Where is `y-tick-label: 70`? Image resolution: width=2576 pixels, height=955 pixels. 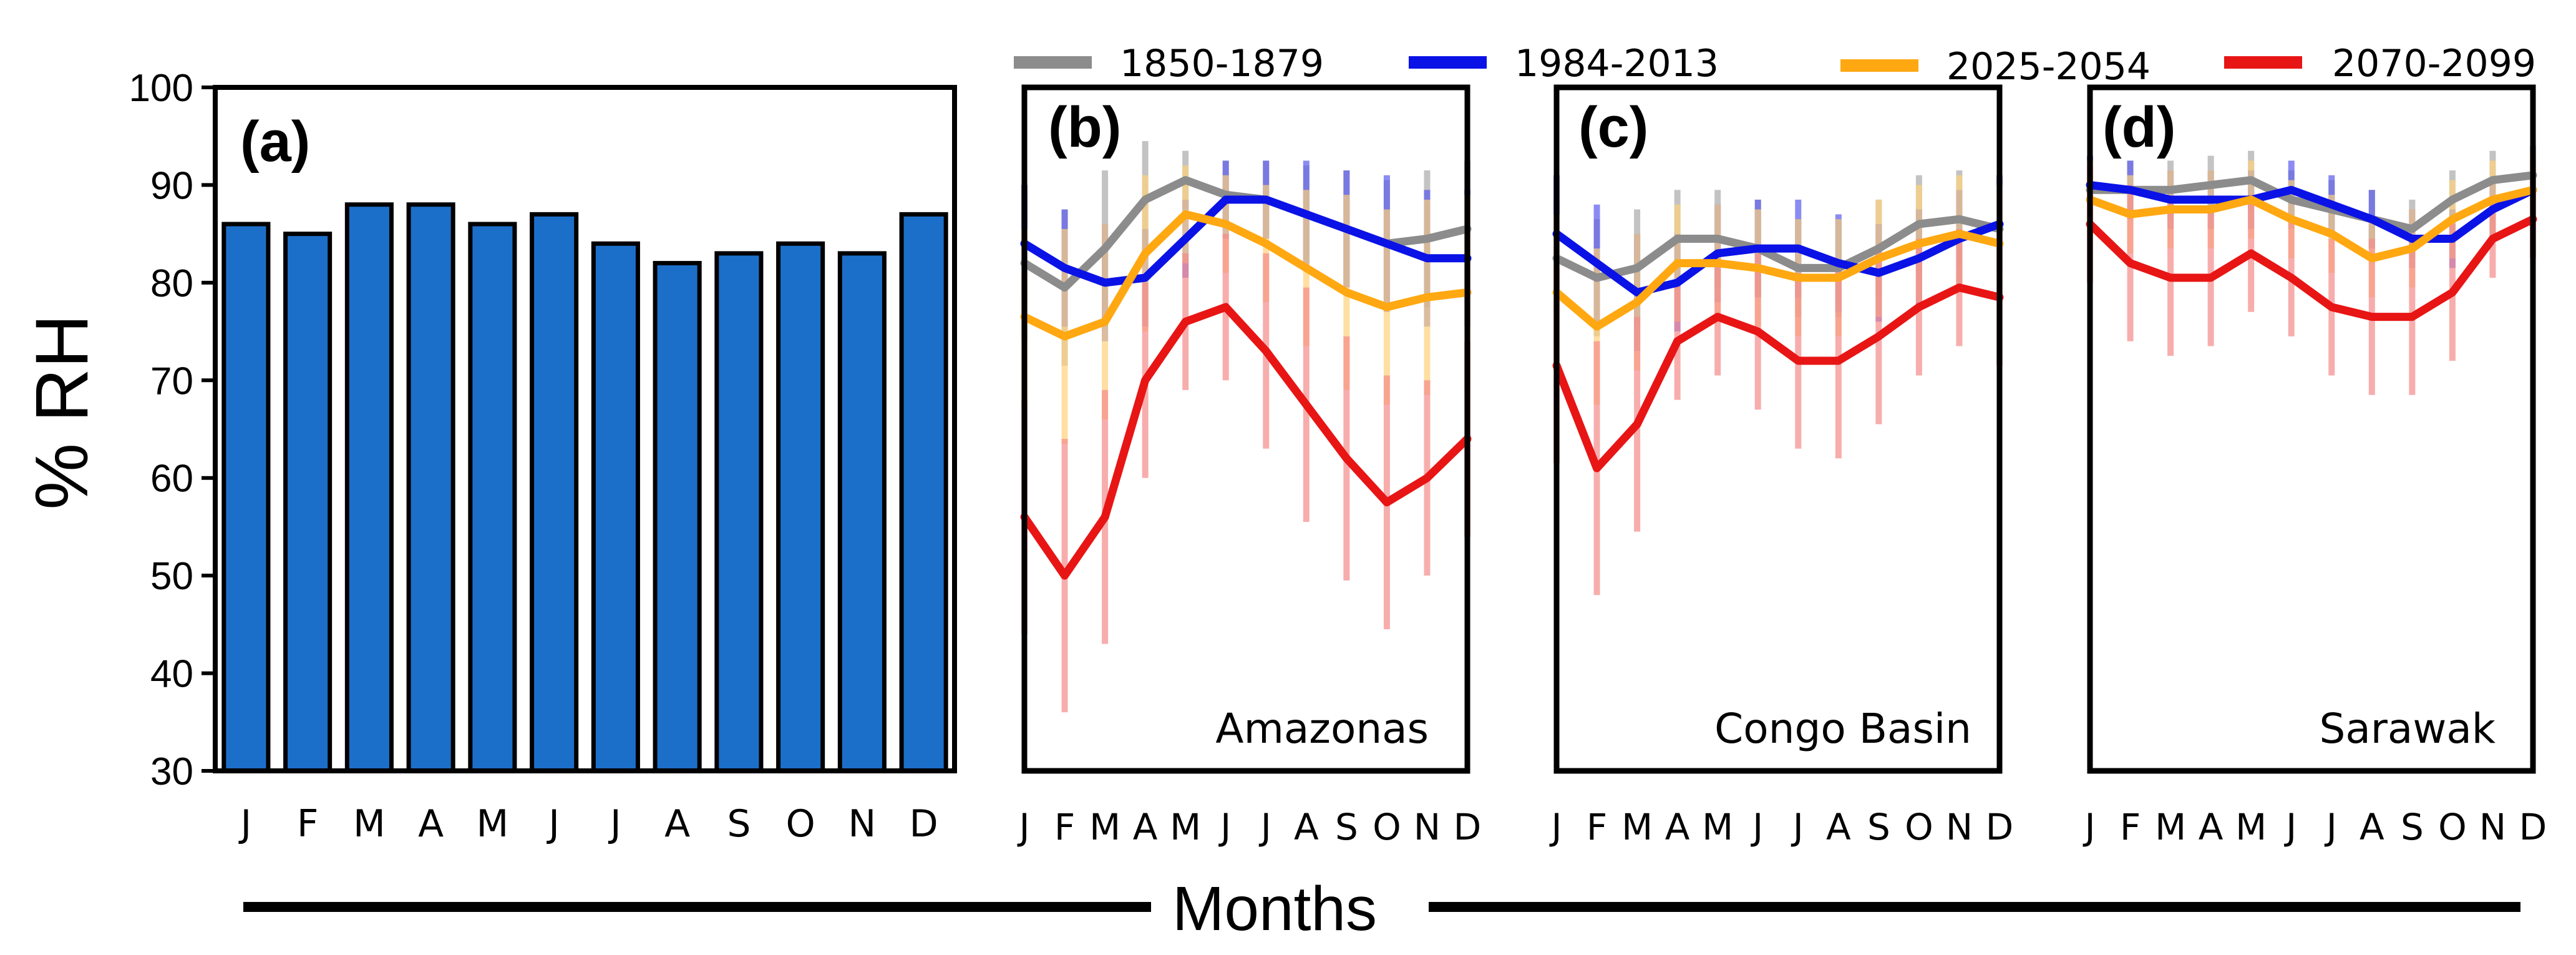 y-tick-label: 70 is located at coordinates (171, 381).